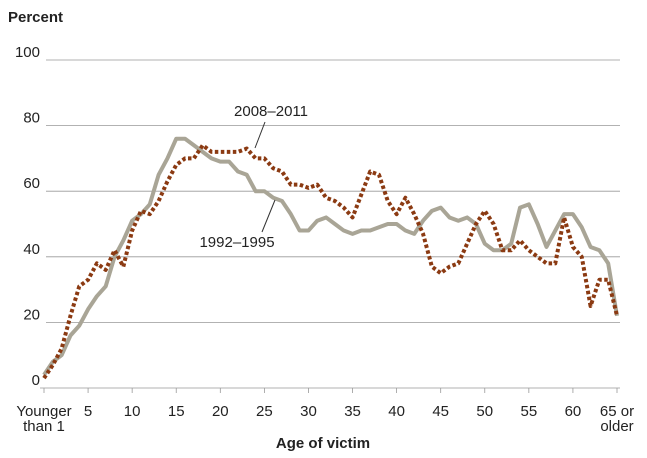 This screenshot has height=458, width=647. What do you see at coordinates (88, 411) in the screenshot?
I see `x-tick-label: 5` at bounding box center [88, 411].